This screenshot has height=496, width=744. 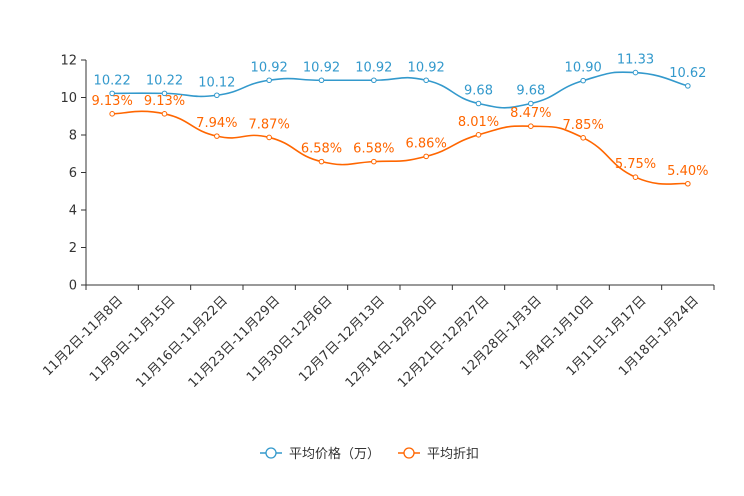 What do you see at coordinates (453, 454) in the screenshot?
I see `legend-label: 平均折扣` at bounding box center [453, 454].